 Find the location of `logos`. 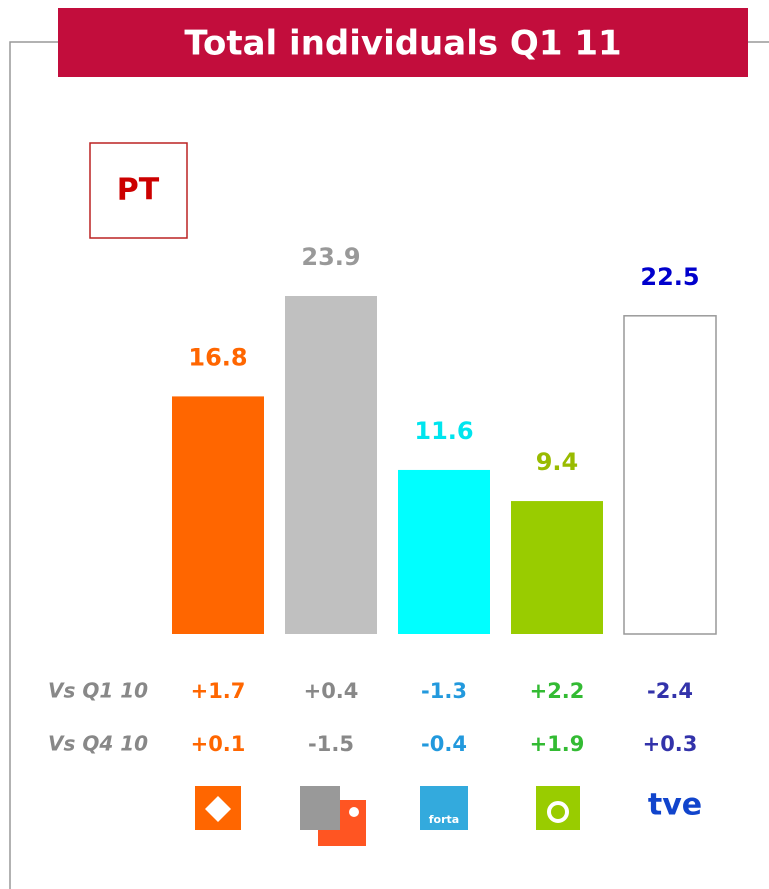

logos is located at coordinates (387, 816).